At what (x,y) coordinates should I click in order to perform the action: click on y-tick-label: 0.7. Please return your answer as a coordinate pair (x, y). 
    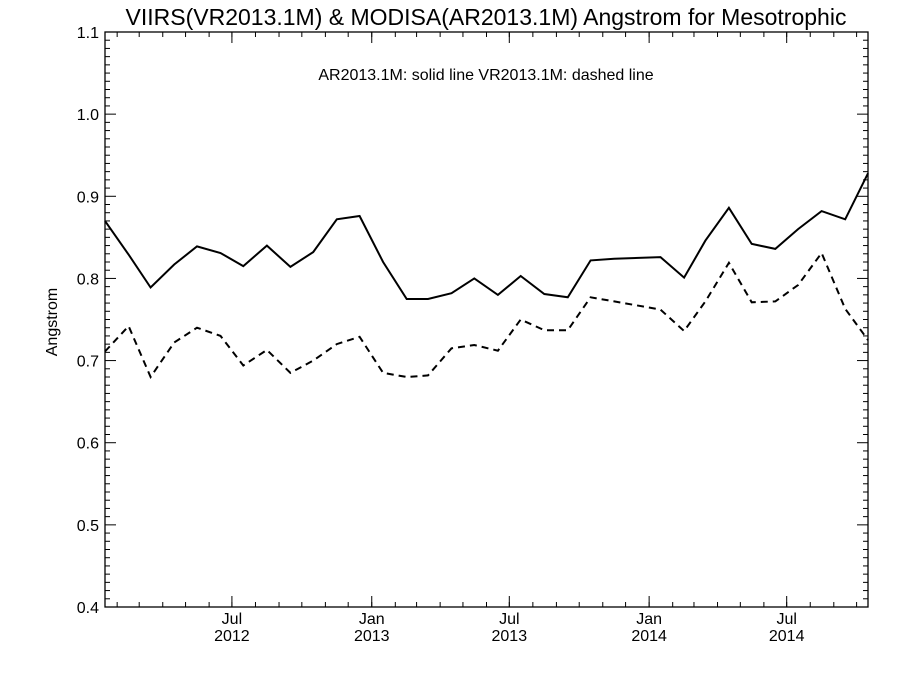
    Looking at the image, I should click on (88, 362).